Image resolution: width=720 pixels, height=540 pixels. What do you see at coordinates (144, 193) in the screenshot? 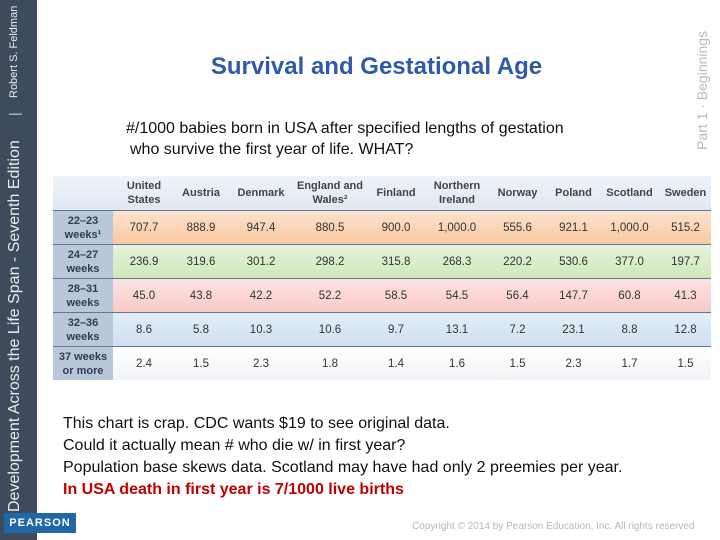
I see `column-header: United States` at bounding box center [144, 193].